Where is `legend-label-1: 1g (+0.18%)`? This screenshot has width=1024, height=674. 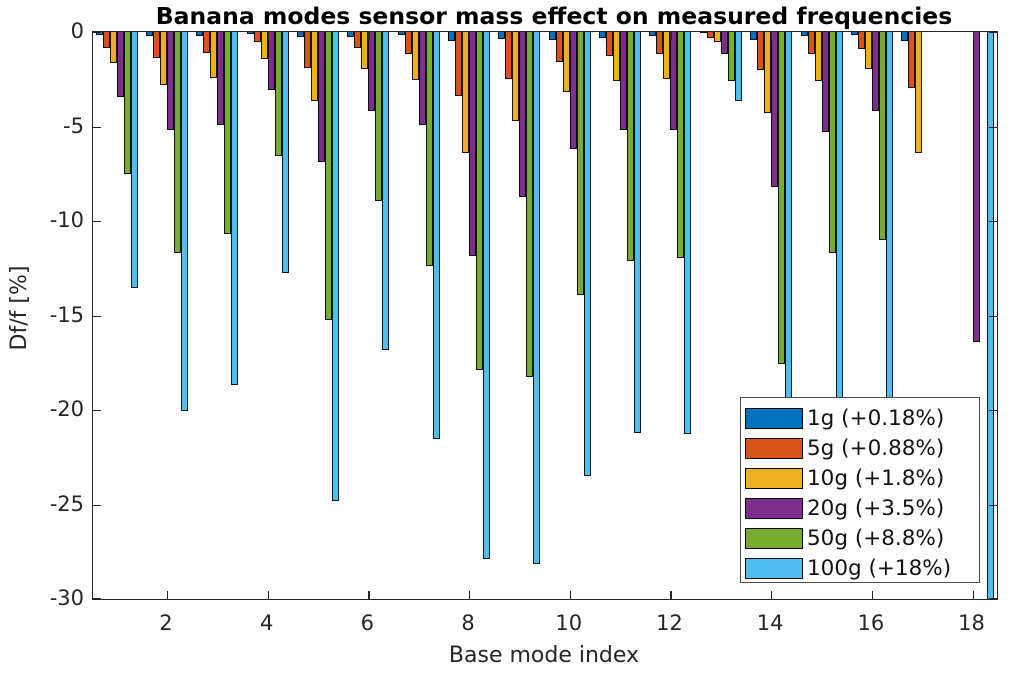
legend-label-1: 1g (+0.18%) is located at coordinates (876, 418).